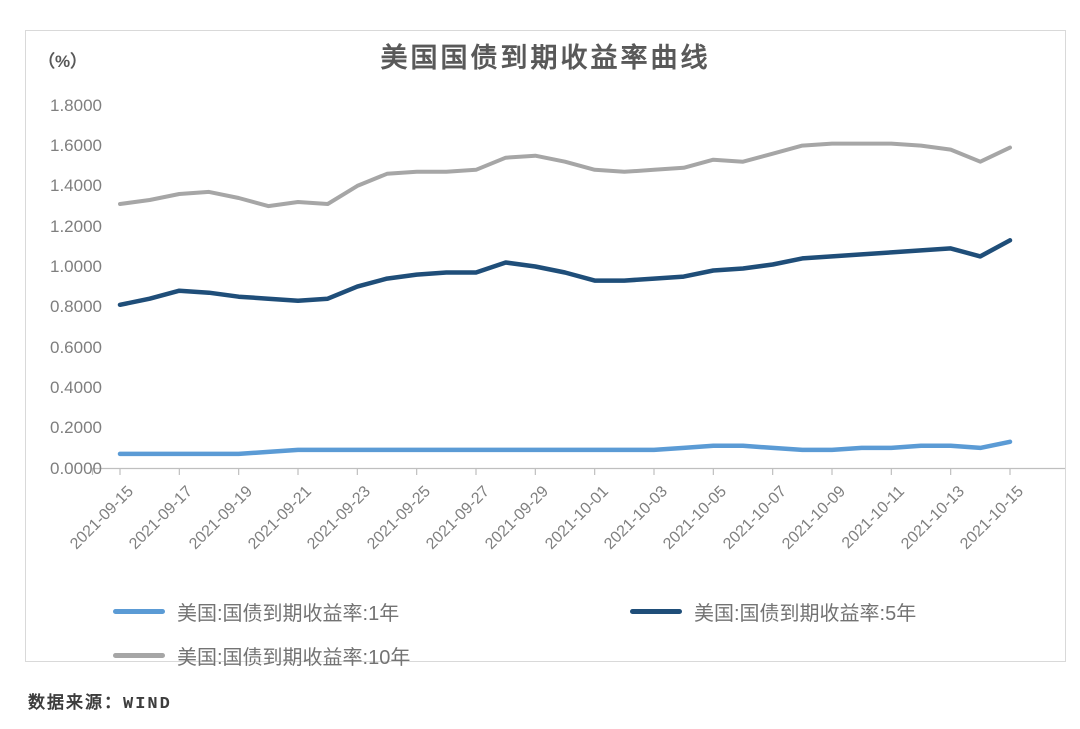  I want to click on y-axis-tick-label: 1.4000, so click(76, 186).